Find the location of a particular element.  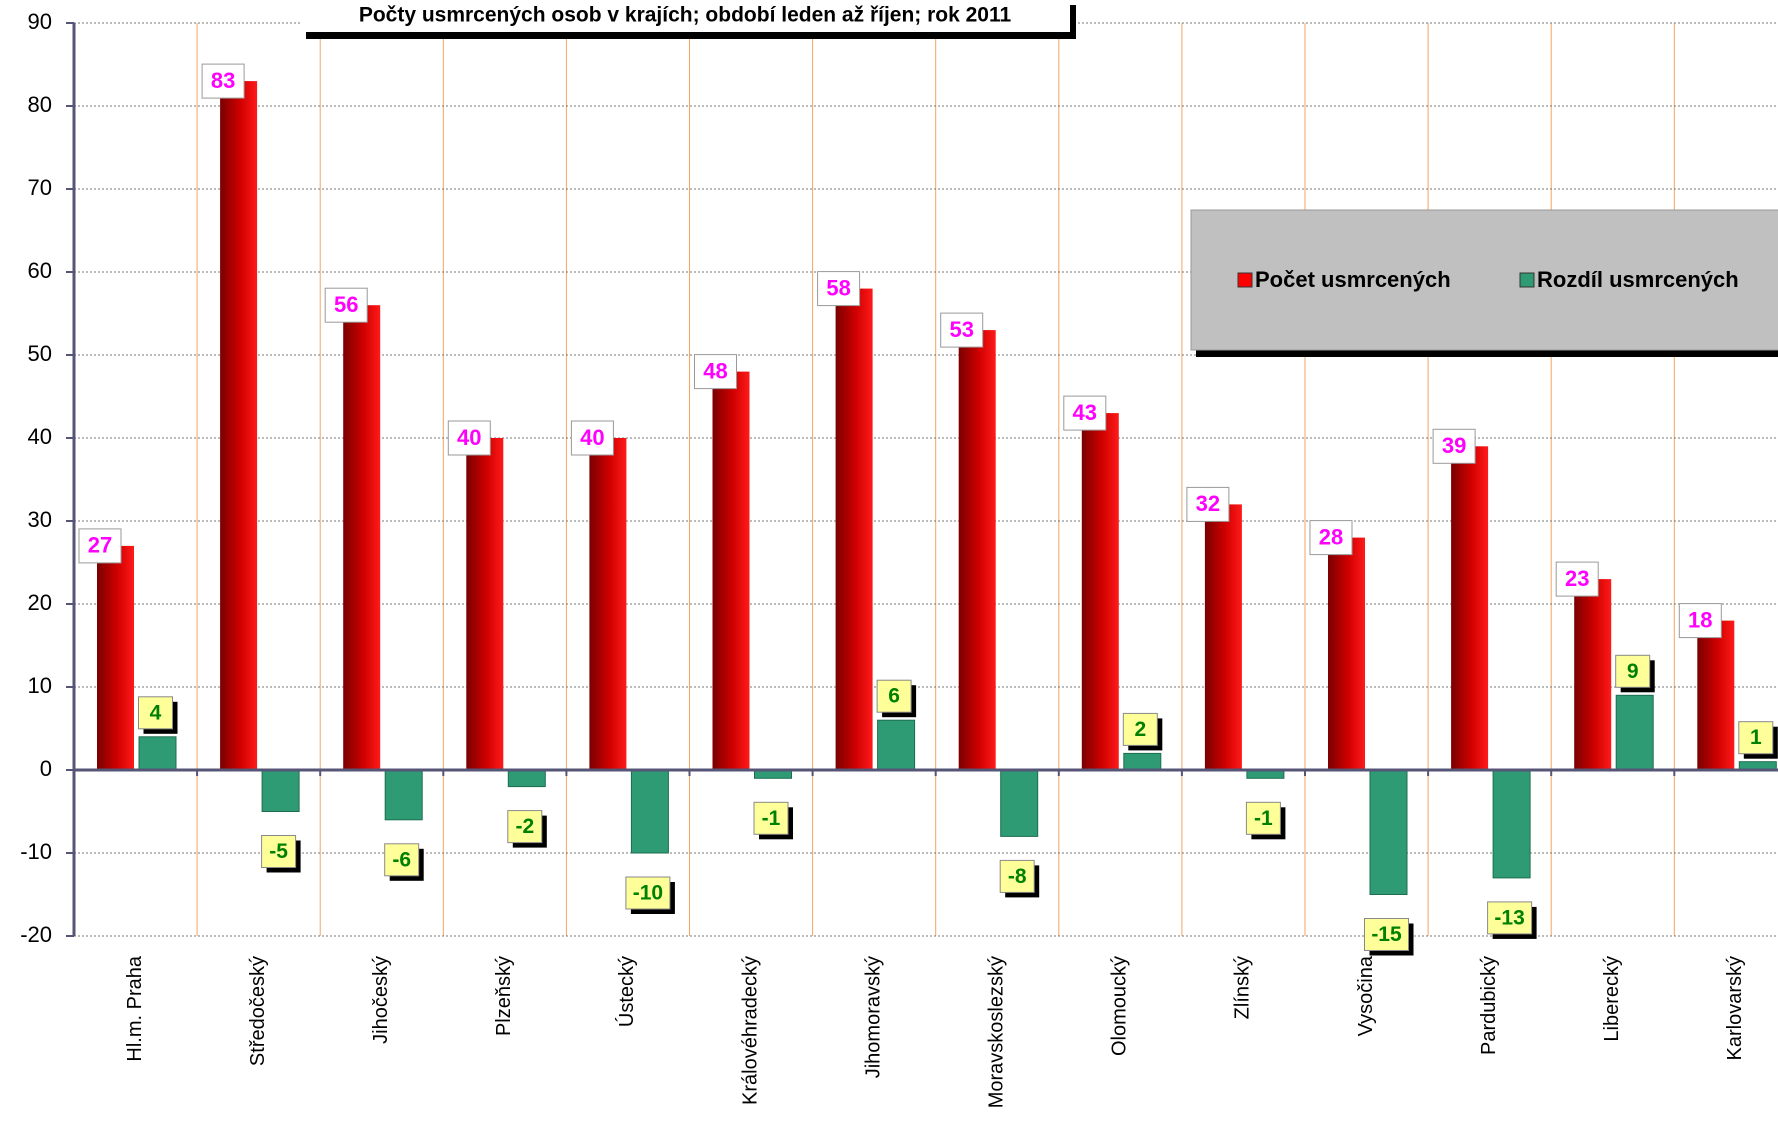

value-label: 9 is located at coordinates (1633, 671).